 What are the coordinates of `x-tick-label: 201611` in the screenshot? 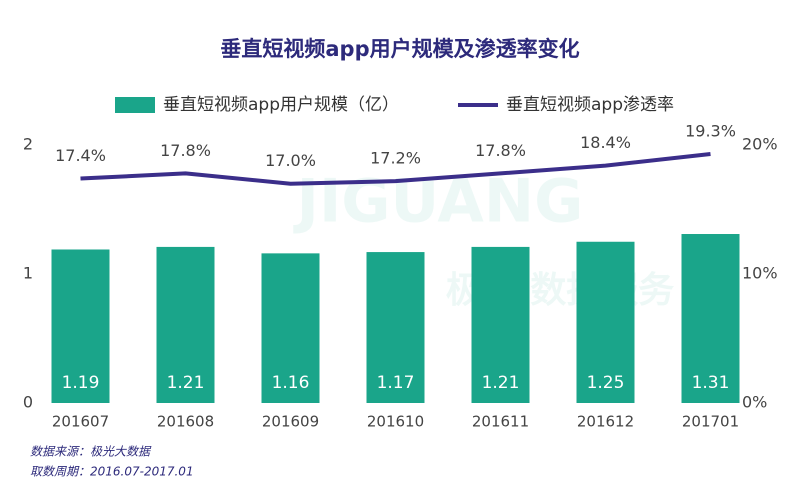 It's located at (500, 422).